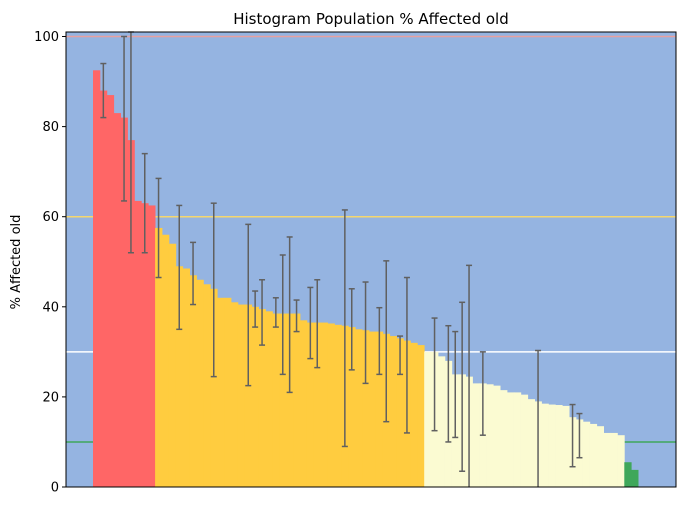  What do you see at coordinates (50, 217) in the screenshot?
I see `y-tick-label: 60` at bounding box center [50, 217].